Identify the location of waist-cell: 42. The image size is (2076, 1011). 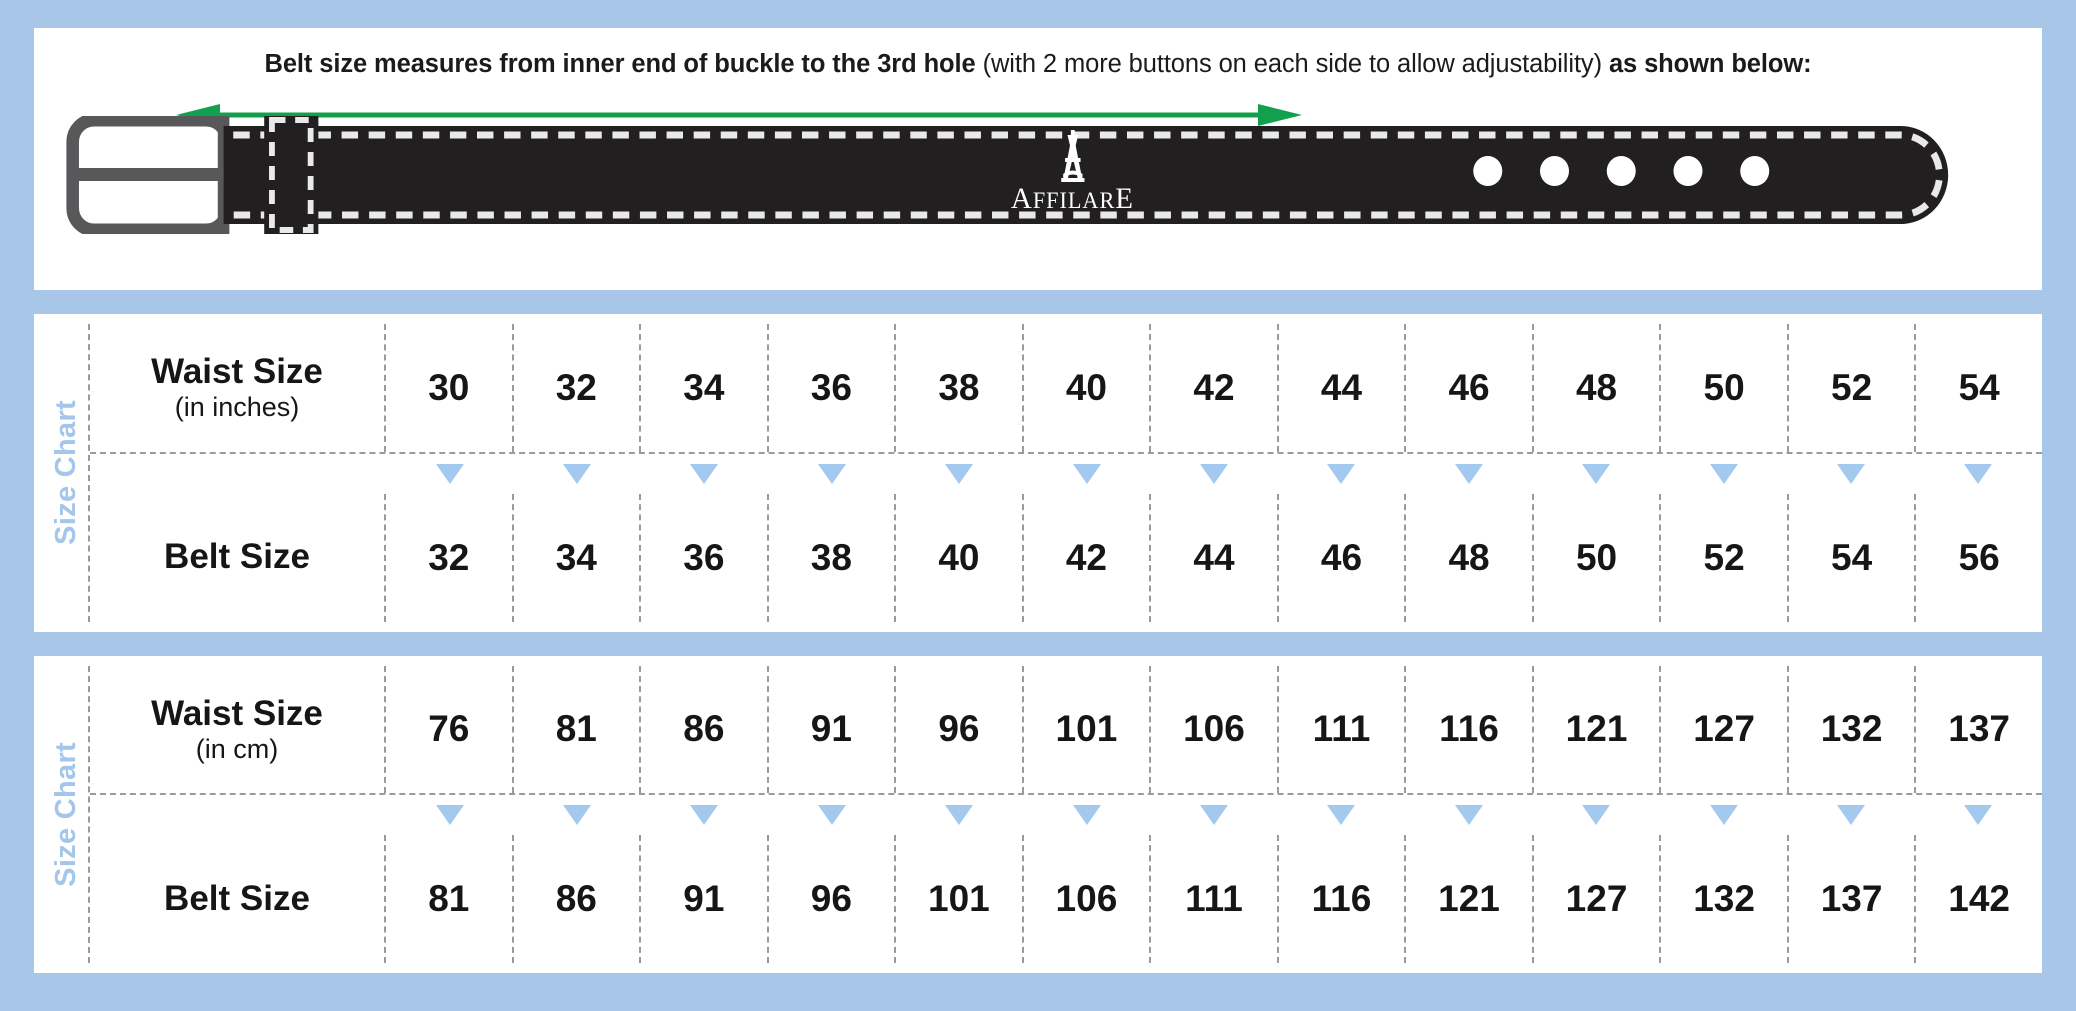
(1215, 388).